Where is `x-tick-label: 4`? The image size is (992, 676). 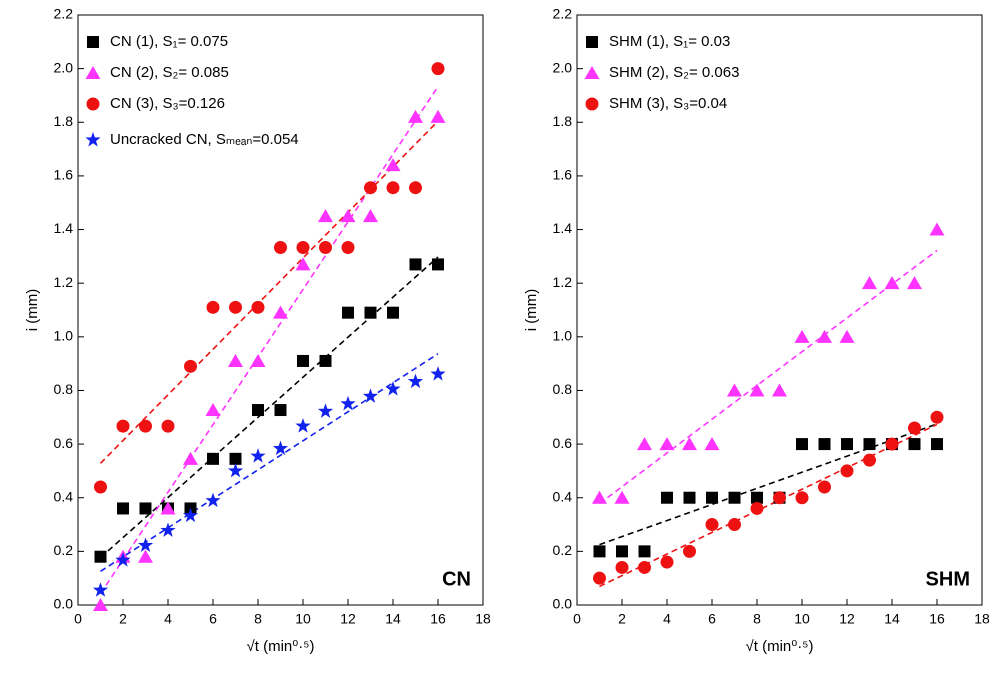 x-tick-label: 4 is located at coordinates (667, 619).